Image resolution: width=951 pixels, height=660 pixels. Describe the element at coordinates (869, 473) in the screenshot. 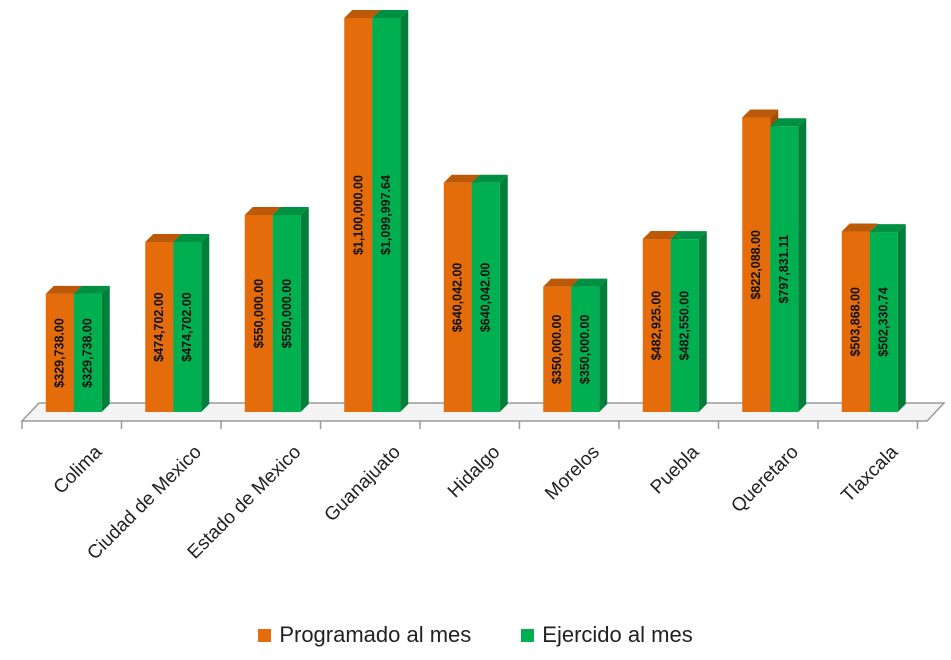

I see `x-tick-label: Tlaxcala` at that location.